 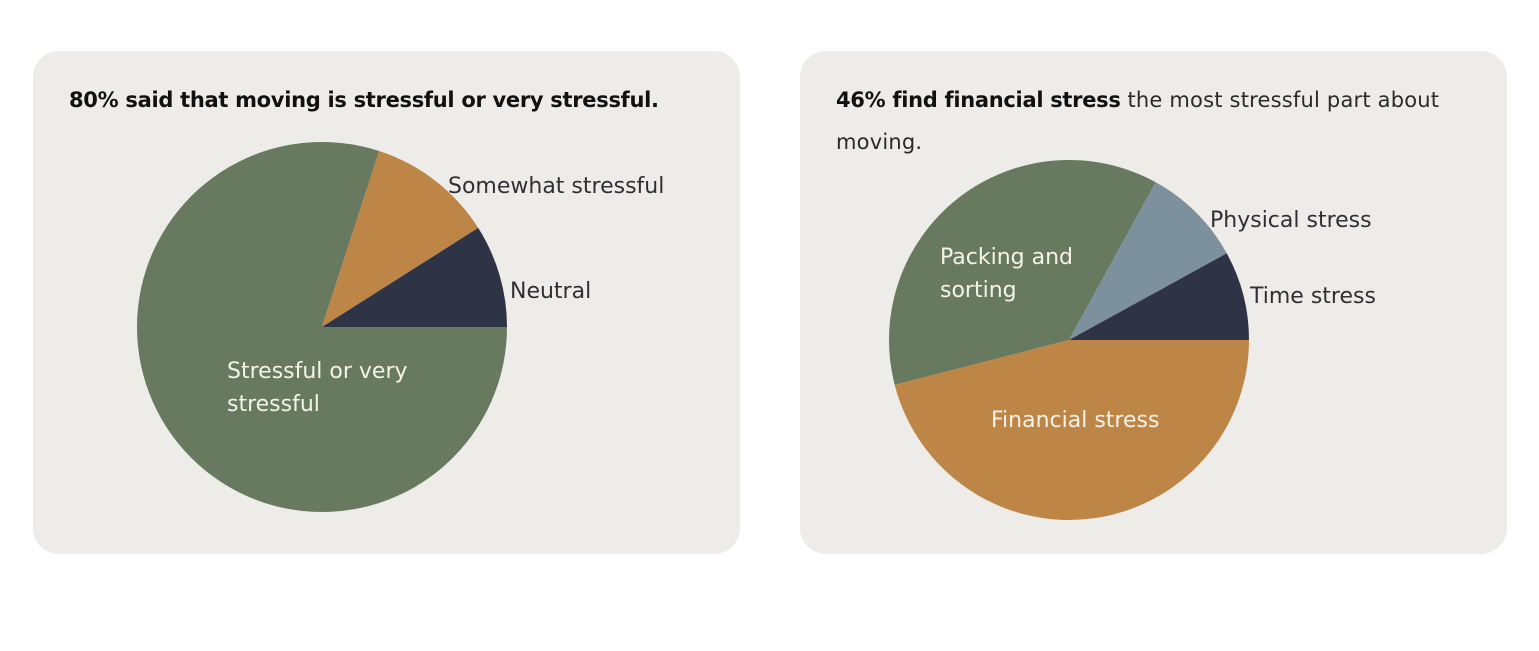 I want to click on pie-slice-physical-stress, so click(x=1148, y=261).